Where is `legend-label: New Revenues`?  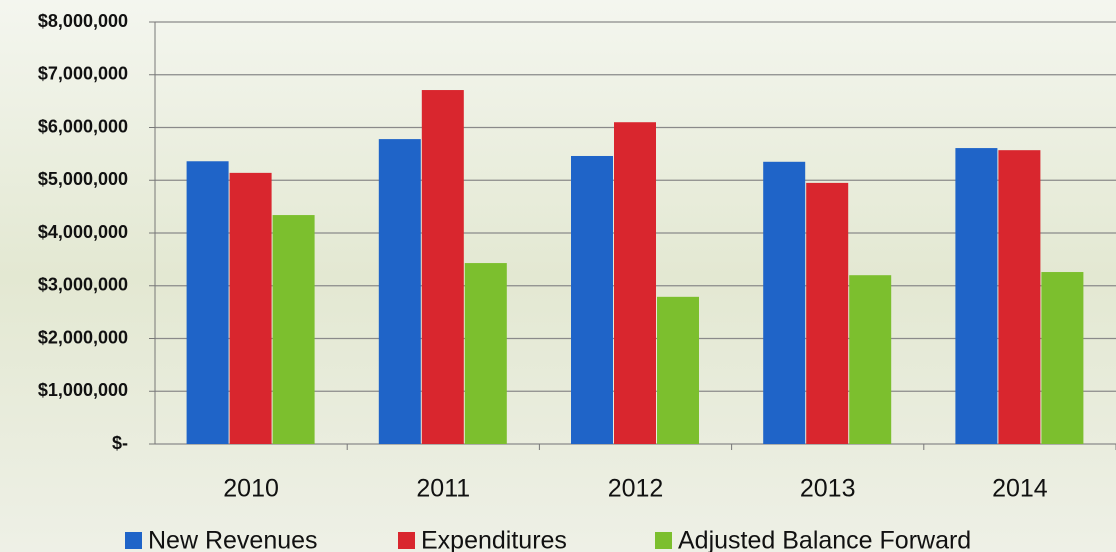
legend-label: New Revenues is located at coordinates (233, 539).